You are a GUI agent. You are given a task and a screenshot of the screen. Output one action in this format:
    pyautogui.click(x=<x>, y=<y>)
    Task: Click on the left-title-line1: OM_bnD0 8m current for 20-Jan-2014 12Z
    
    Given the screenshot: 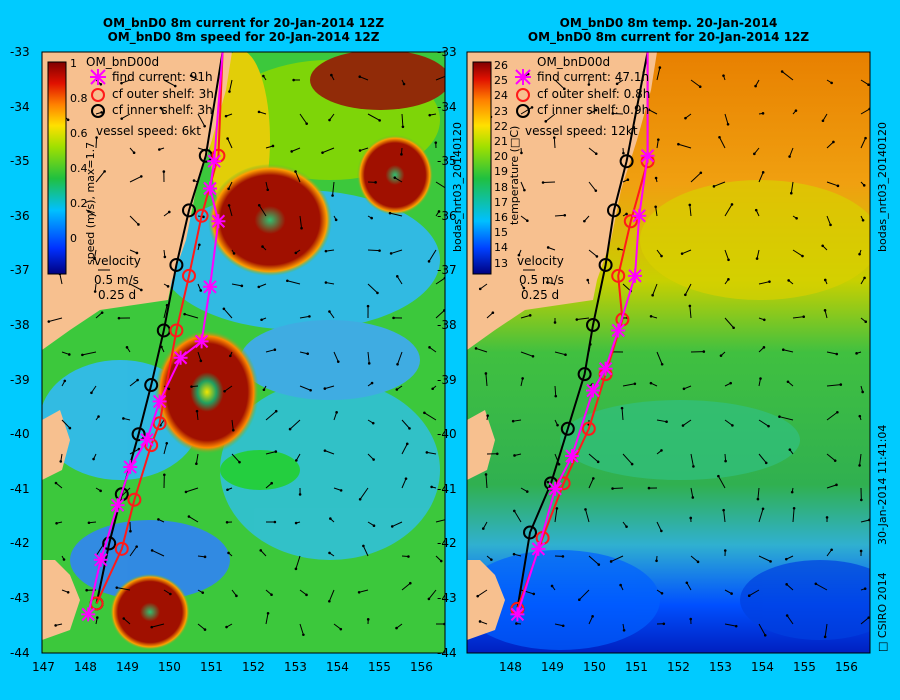 What is the action you would take?
    pyautogui.click(x=243, y=23)
    